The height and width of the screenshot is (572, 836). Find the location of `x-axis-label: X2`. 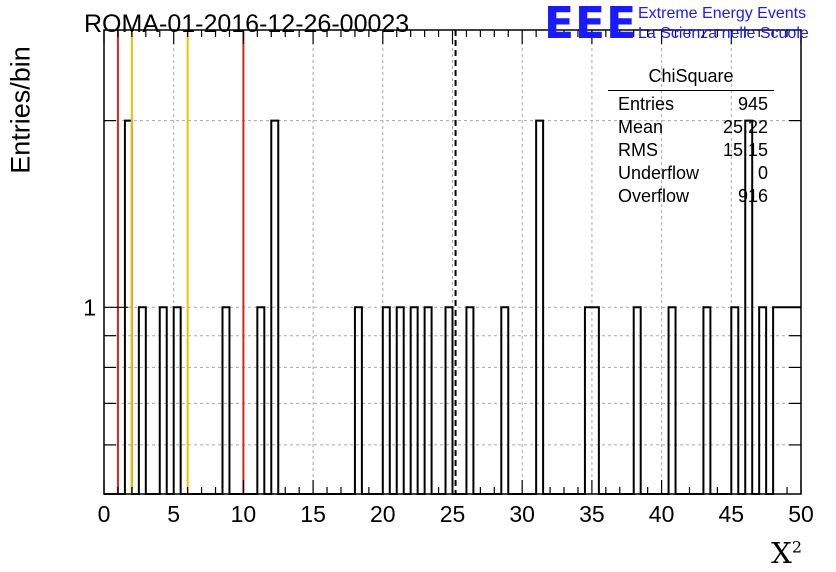

x-axis-label: X2 is located at coordinates (786, 553).